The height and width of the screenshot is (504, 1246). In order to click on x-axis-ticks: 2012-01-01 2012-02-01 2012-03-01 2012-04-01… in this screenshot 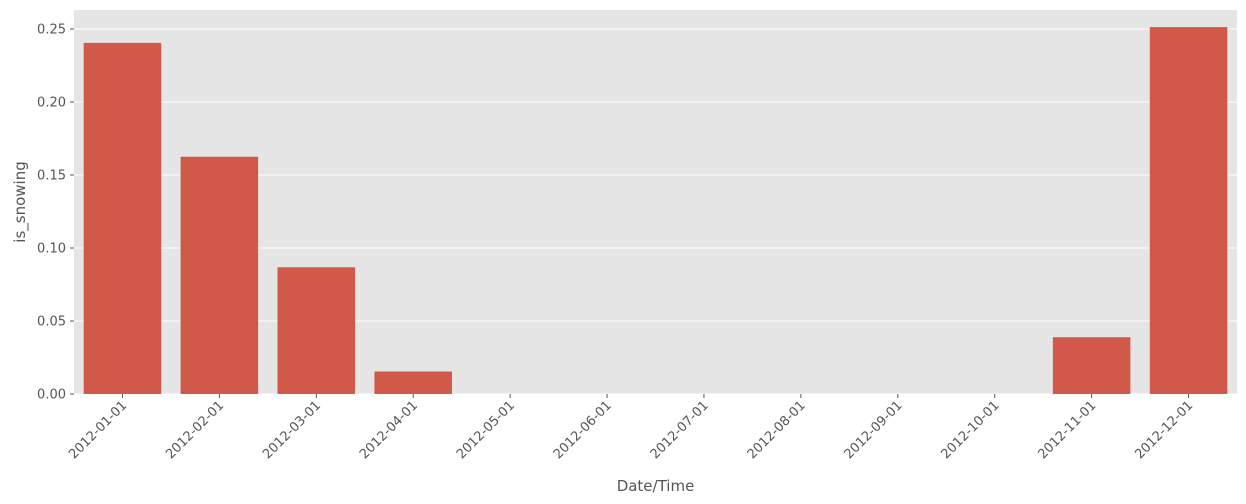, I will do `click(631, 428)`.